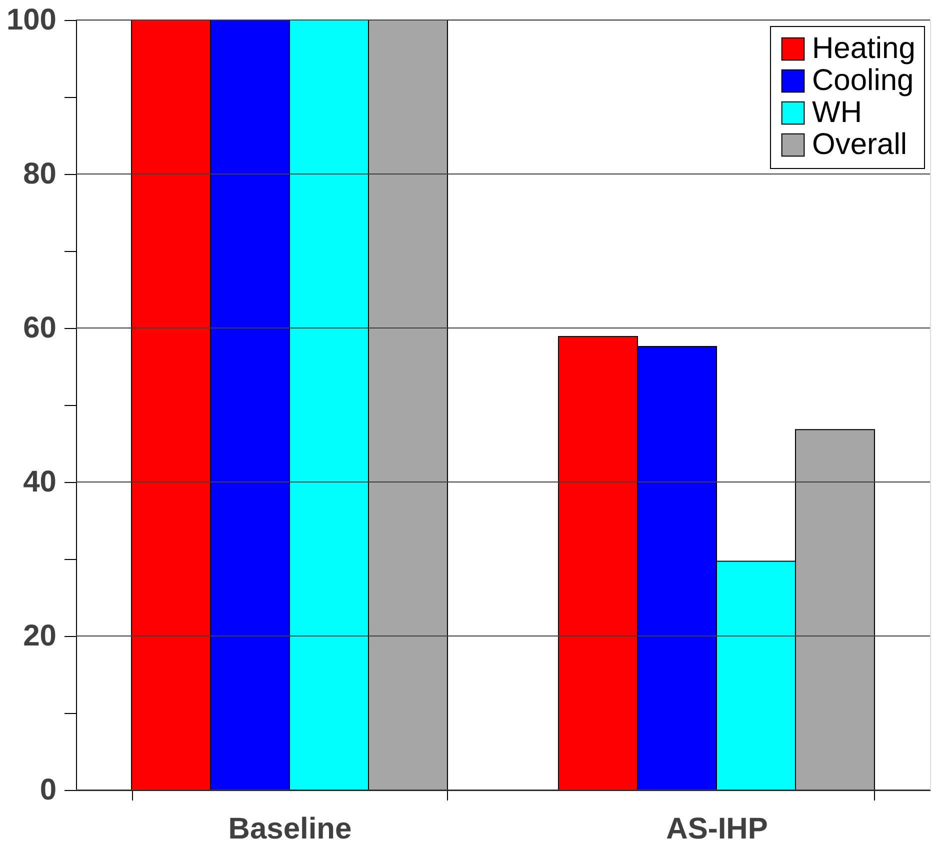 Image resolution: width=936 pixels, height=849 pixels. Describe the element at coordinates (39, 328) in the screenshot. I see `y-tick-label: 60` at that location.